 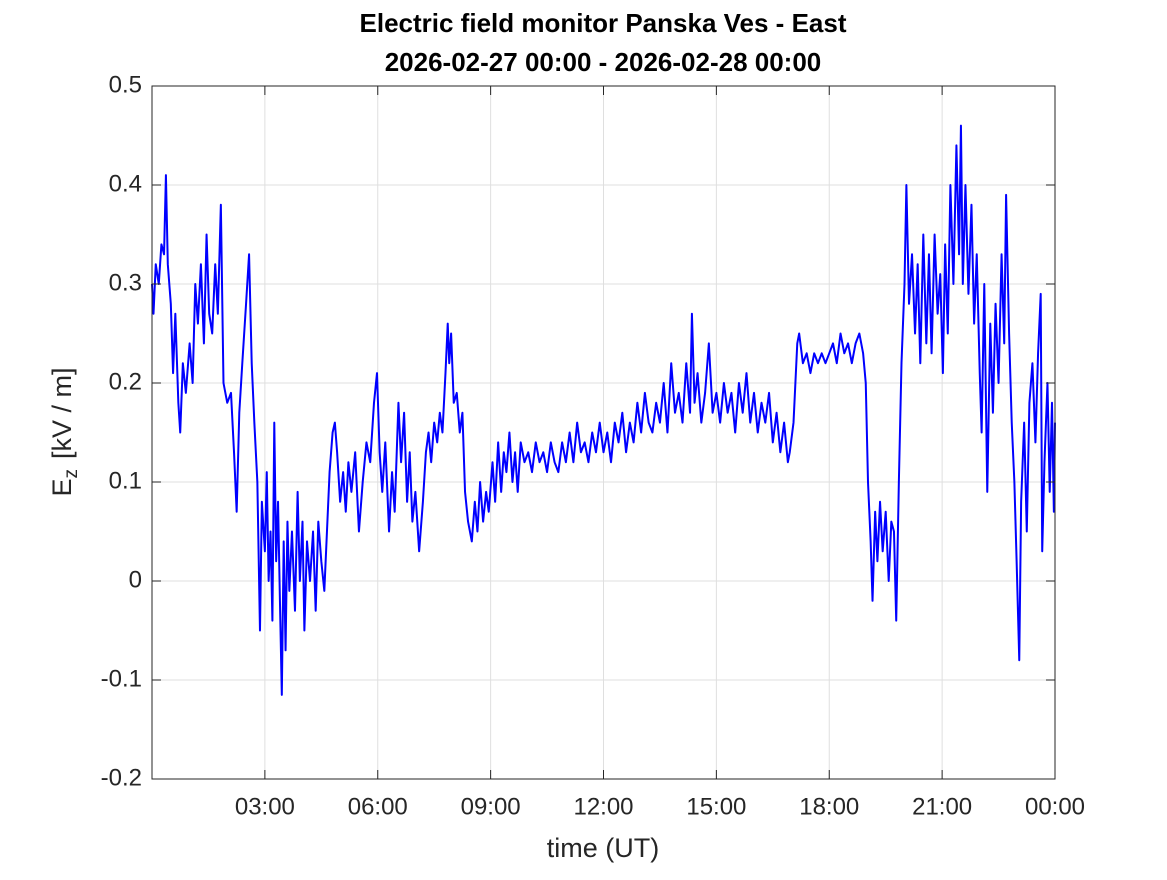 What do you see at coordinates (62, 488) in the screenshot?
I see `y-label-base: E` at bounding box center [62, 488].